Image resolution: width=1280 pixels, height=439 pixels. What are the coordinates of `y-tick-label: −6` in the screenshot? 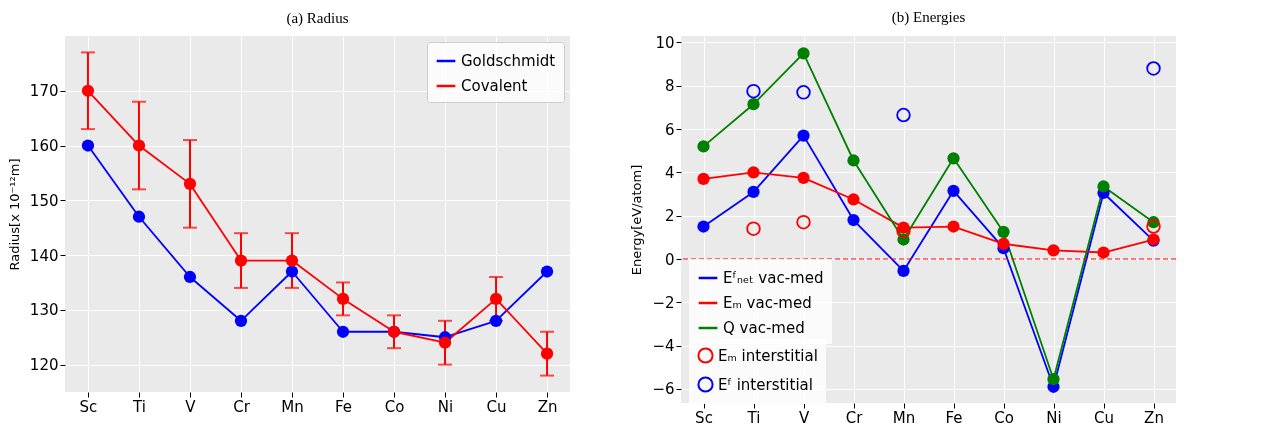 It's located at (663, 389).